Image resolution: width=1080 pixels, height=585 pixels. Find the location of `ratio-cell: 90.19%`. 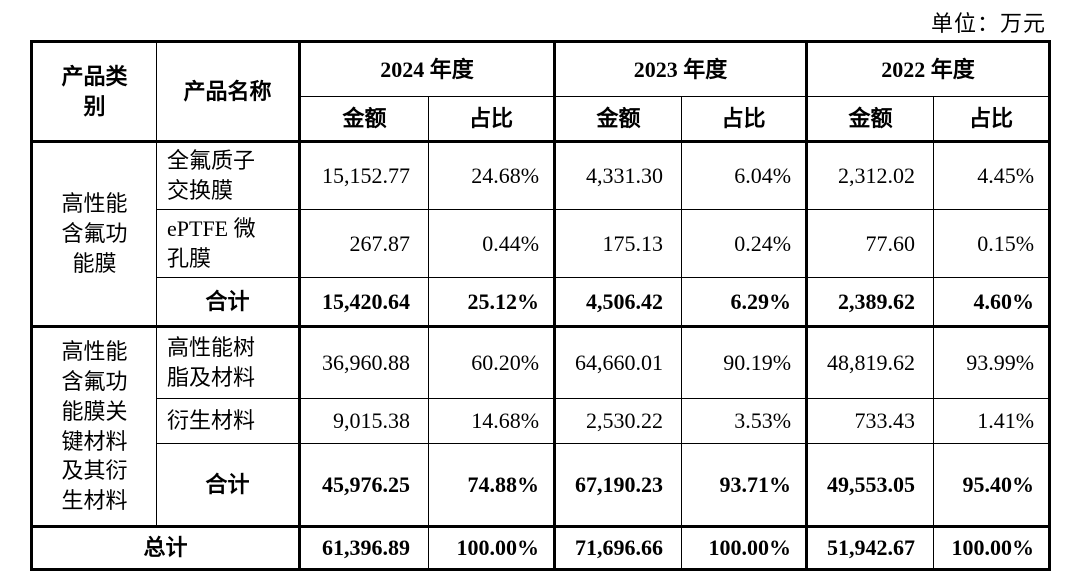

ratio-cell: 90.19% is located at coordinates (744, 362).